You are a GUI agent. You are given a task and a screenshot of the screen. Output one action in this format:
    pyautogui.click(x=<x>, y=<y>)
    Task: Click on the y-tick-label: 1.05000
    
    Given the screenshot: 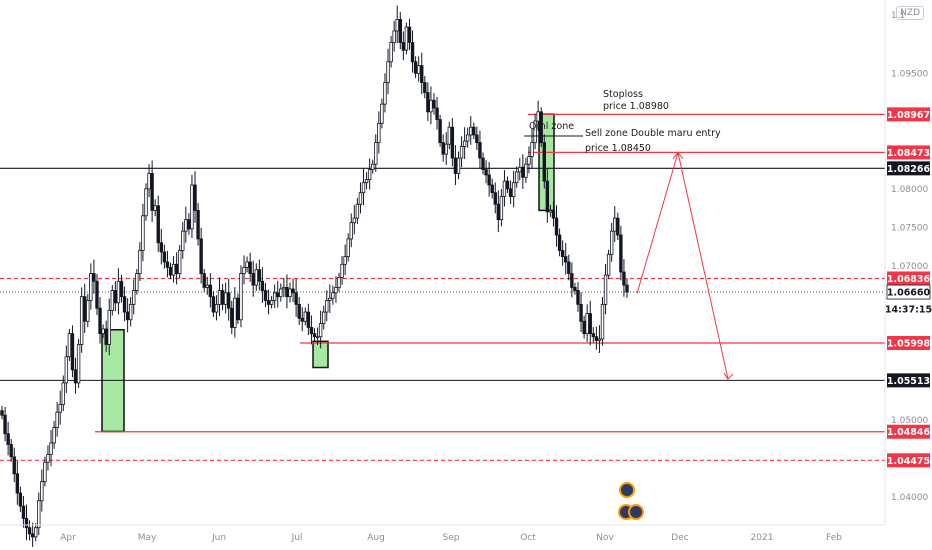 What is the action you would take?
    pyautogui.click(x=909, y=421)
    